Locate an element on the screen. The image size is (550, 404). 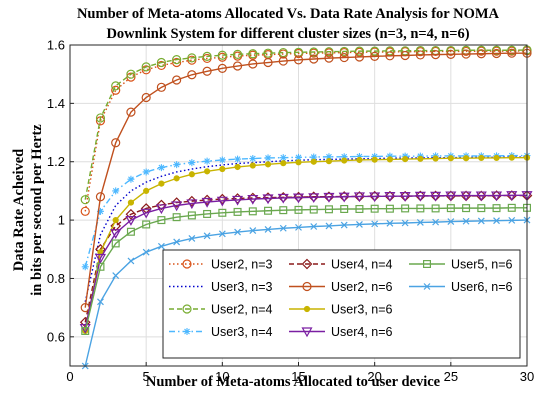
legend-entry: User4, n=6 is located at coordinates (341, 332).